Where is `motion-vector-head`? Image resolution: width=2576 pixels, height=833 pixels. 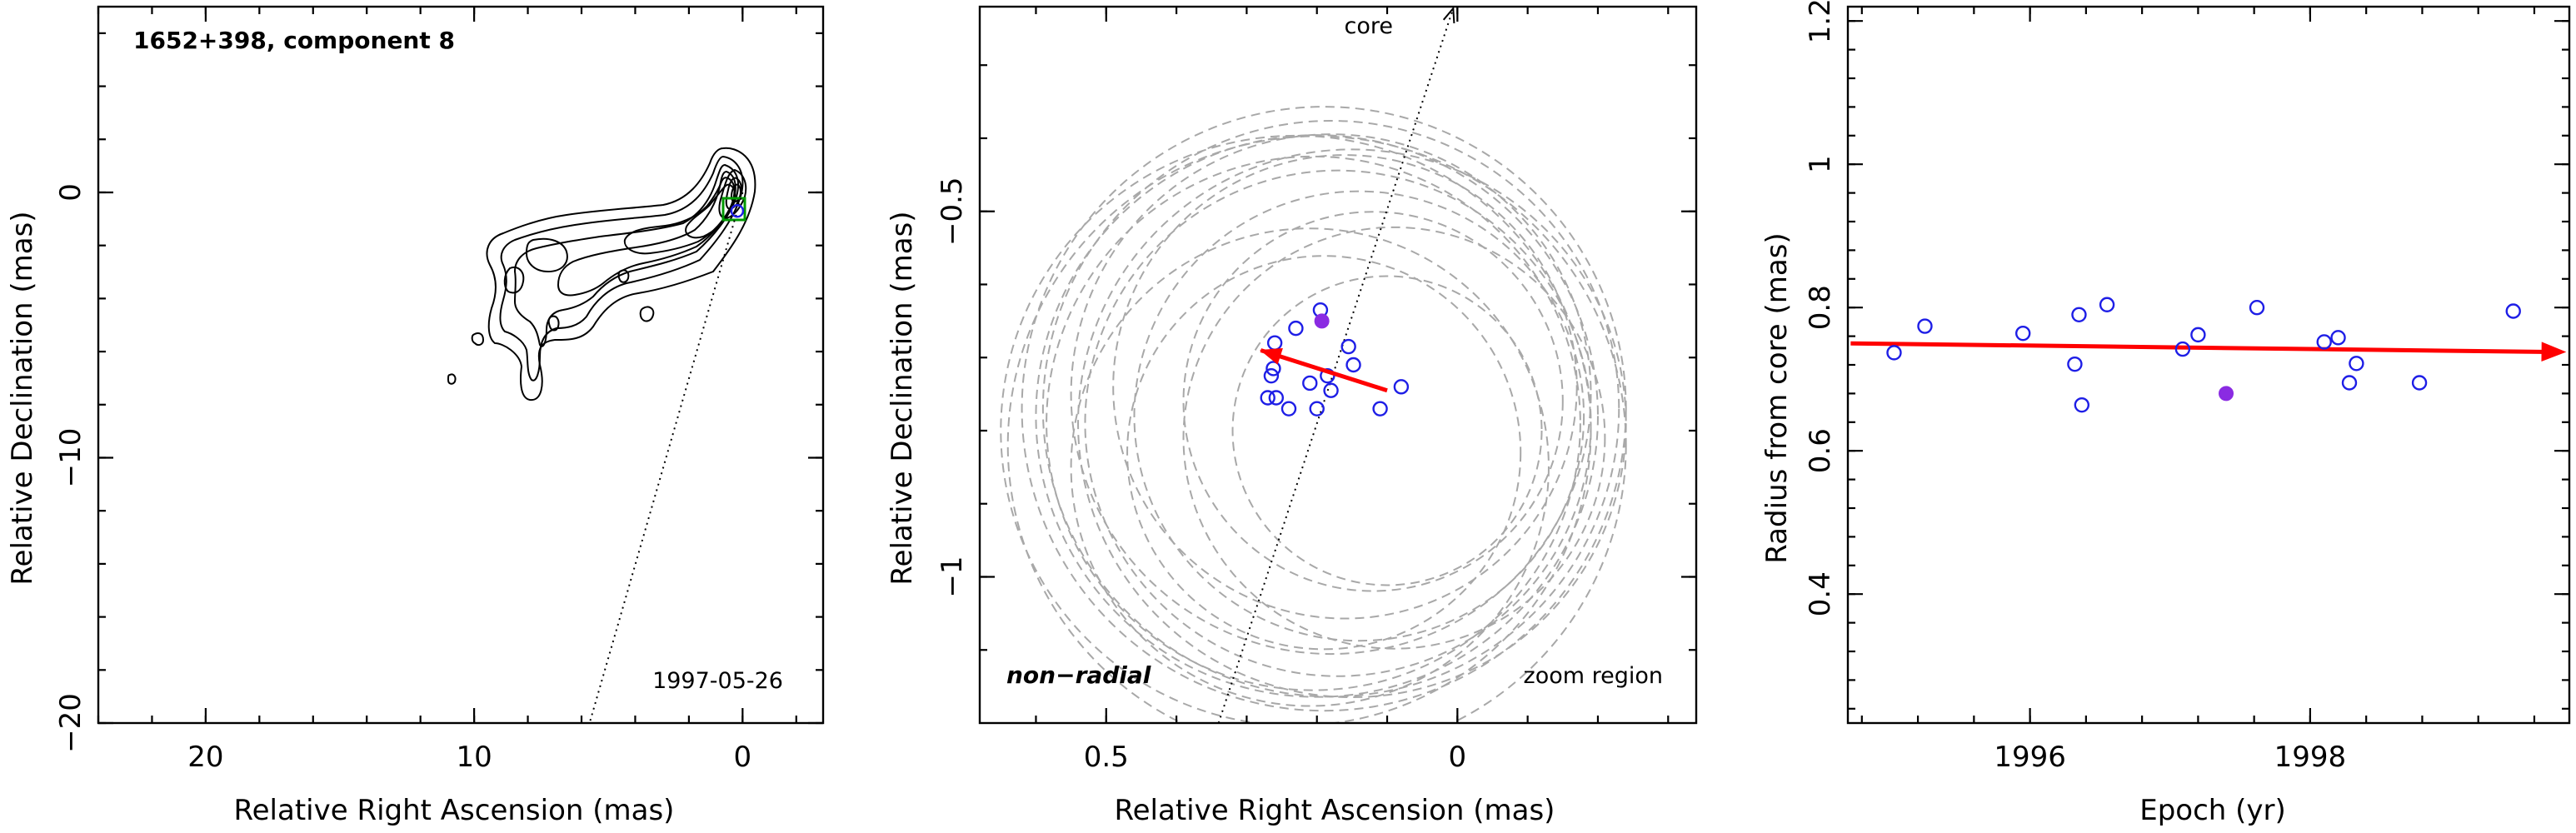
motion-vector-head is located at coordinates (1271, 356).